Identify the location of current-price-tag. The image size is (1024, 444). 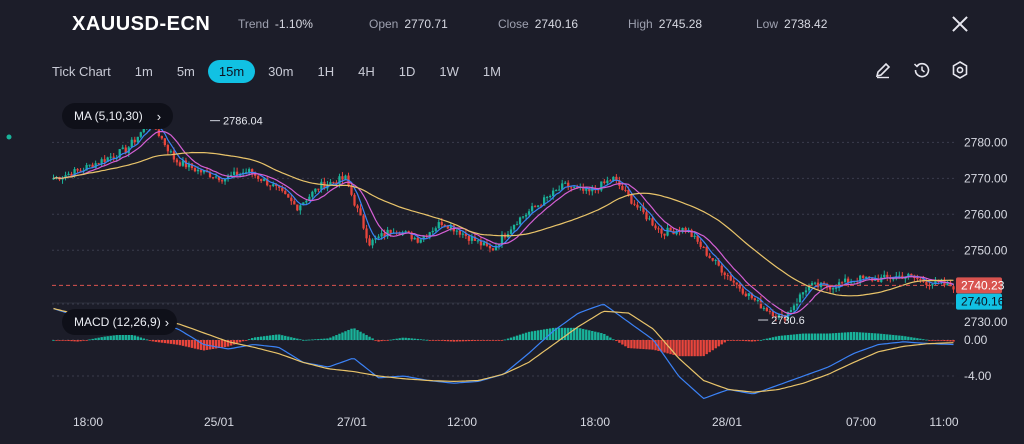
(979, 285).